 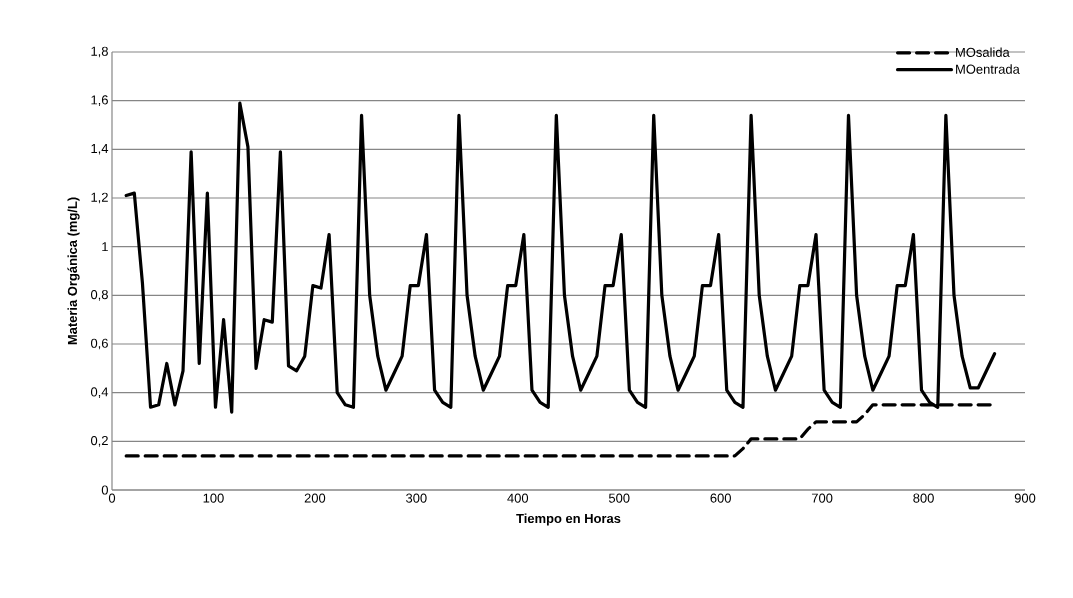 What do you see at coordinates (112, 498) in the screenshot?
I see `x-tick-label: 0` at bounding box center [112, 498].